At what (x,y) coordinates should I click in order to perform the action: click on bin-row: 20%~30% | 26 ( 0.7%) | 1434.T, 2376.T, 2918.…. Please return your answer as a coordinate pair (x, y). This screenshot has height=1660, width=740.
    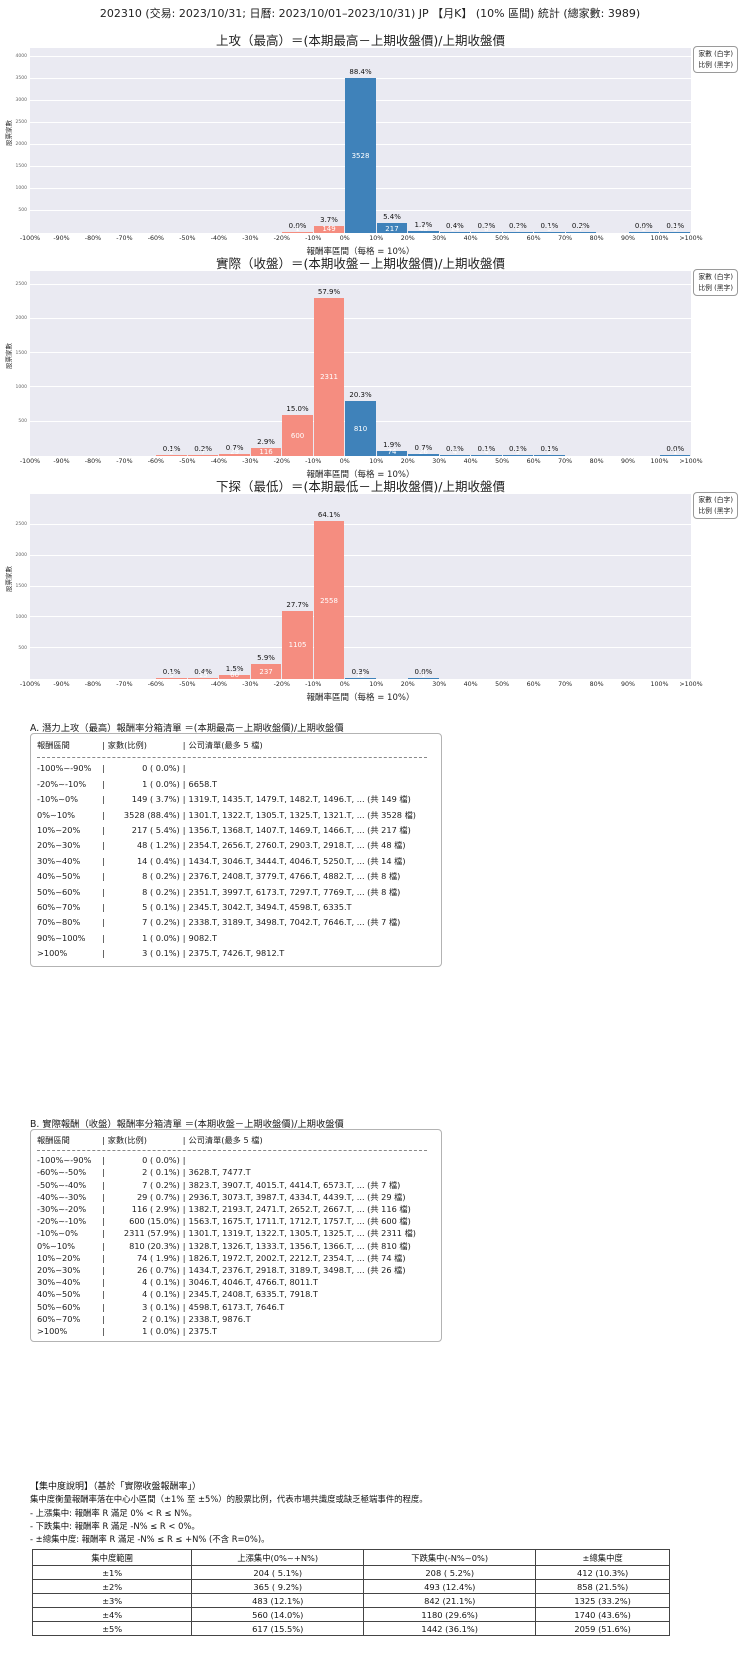
    Looking at the image, I should click on (236, 1270).